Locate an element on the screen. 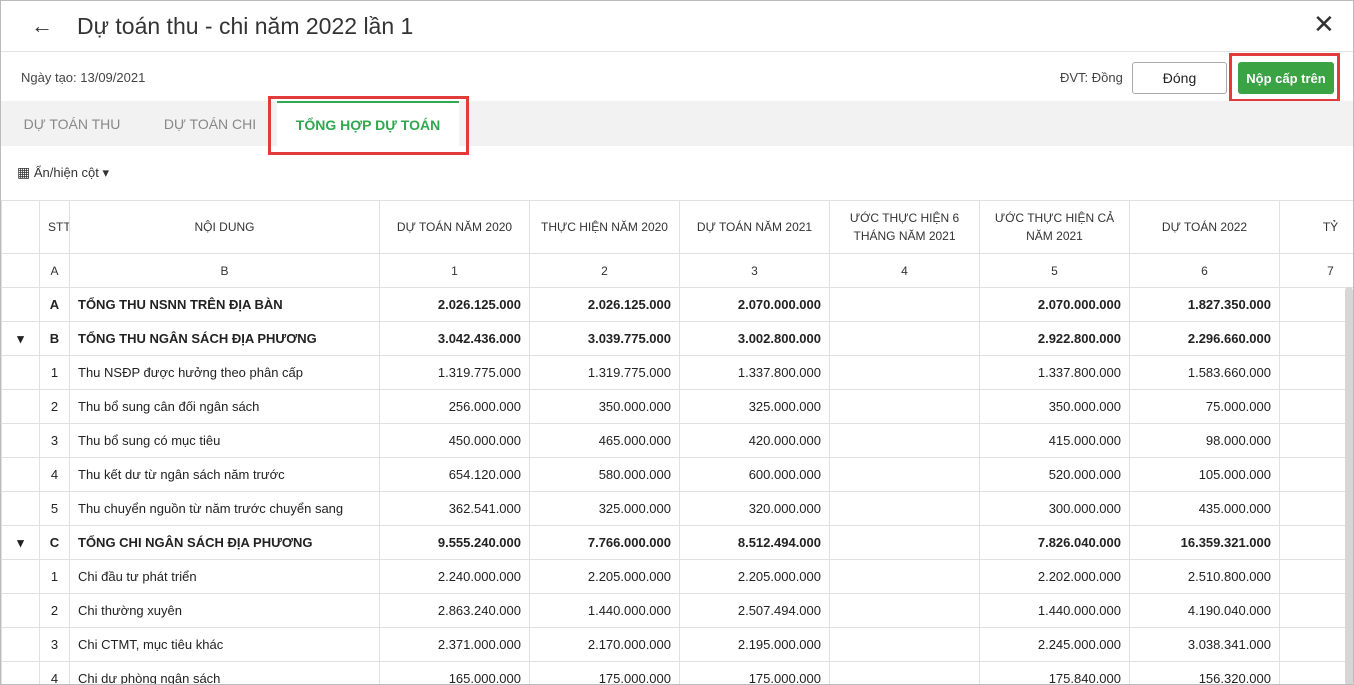 This screenshot has width=1354, height=685. highlight-box is located at coordinates (368, 125).